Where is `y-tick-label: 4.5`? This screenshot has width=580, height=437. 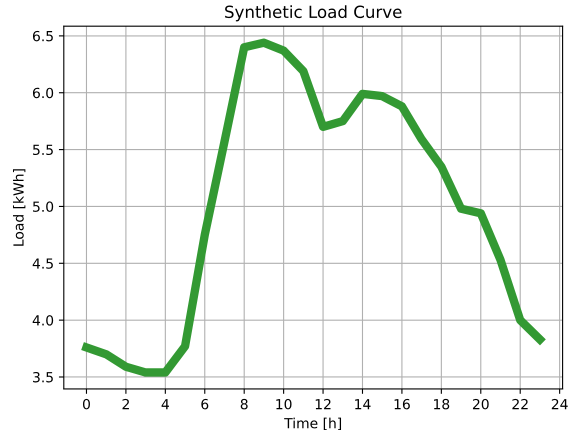 y-tick-label: 4.5 is located at coordinates (42, 263).